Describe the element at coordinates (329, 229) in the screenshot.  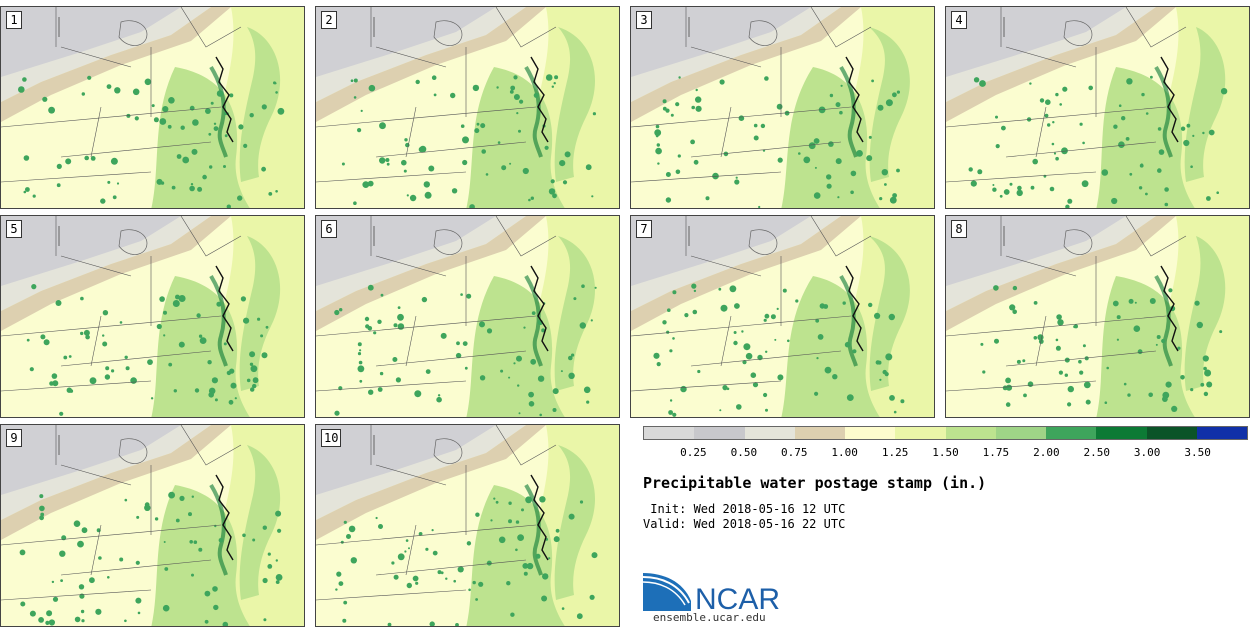
I see `stamp-member-number: 6` at that location.